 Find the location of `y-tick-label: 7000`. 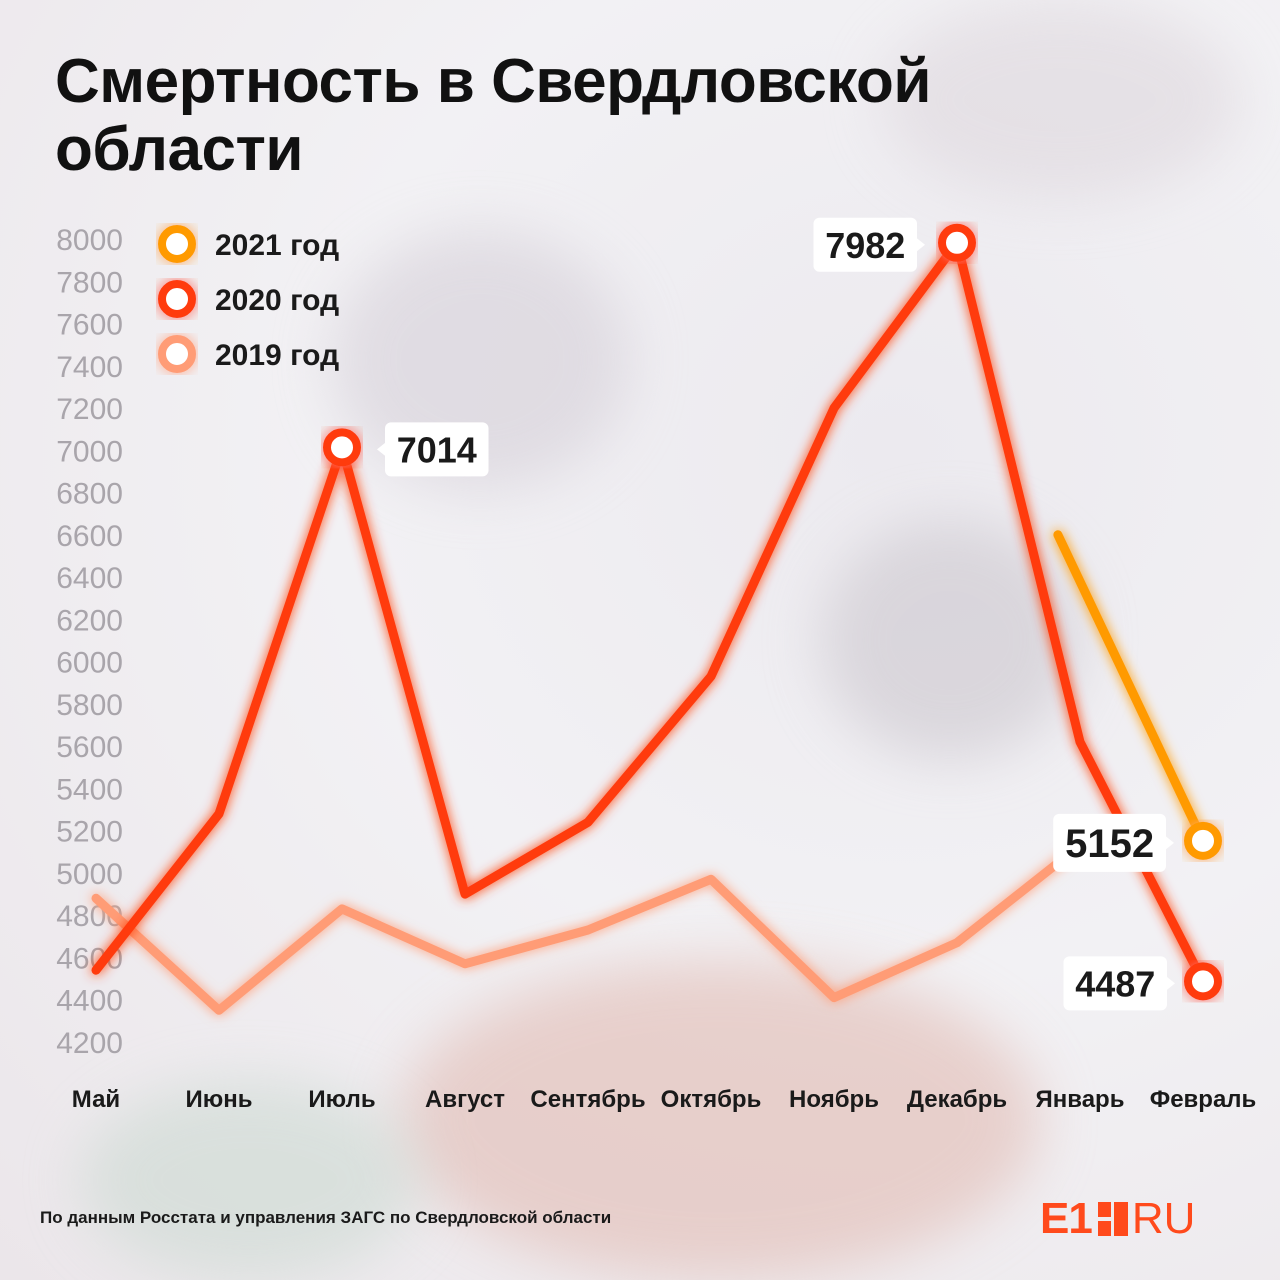

y-tick-label: 7000 is located at coordinates (89, 451).